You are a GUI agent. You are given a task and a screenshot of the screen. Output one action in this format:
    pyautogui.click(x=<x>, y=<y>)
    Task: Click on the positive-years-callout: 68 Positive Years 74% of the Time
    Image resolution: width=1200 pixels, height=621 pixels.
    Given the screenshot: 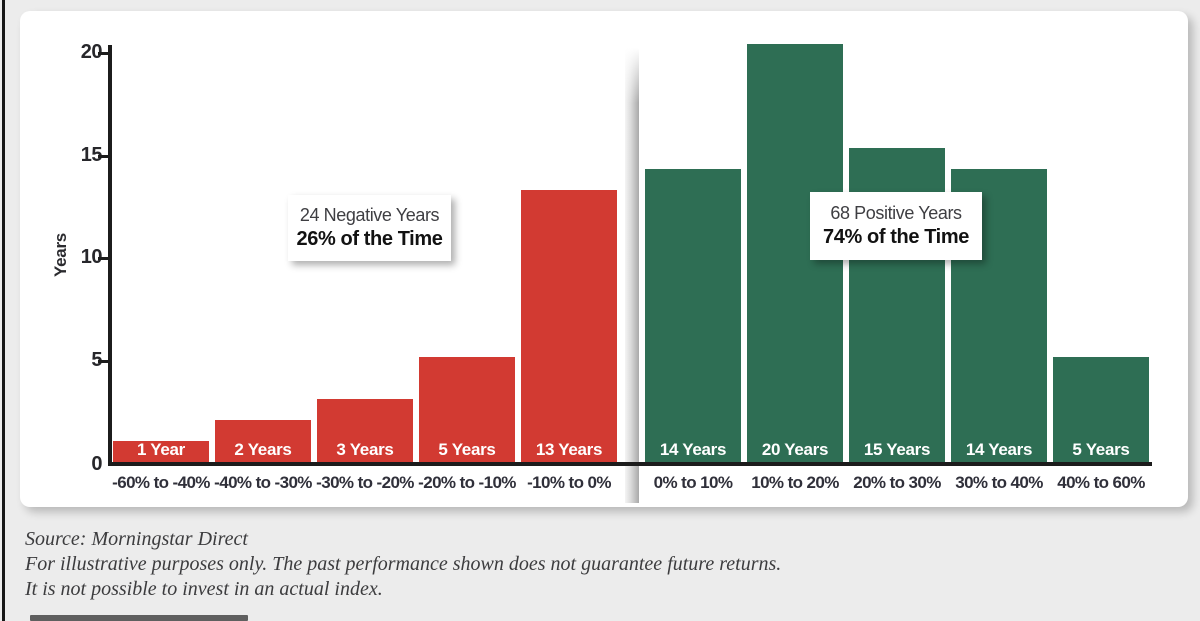 What is the action you would take?
    pyautogui.click(x=896, y=226)
    